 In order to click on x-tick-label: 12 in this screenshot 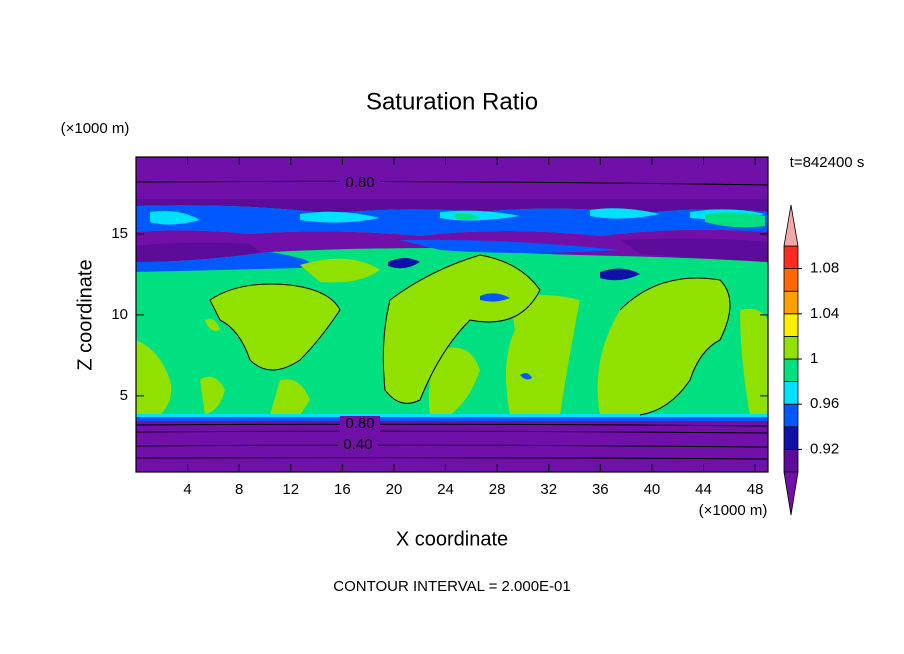, I will do `click(290, 489)`.